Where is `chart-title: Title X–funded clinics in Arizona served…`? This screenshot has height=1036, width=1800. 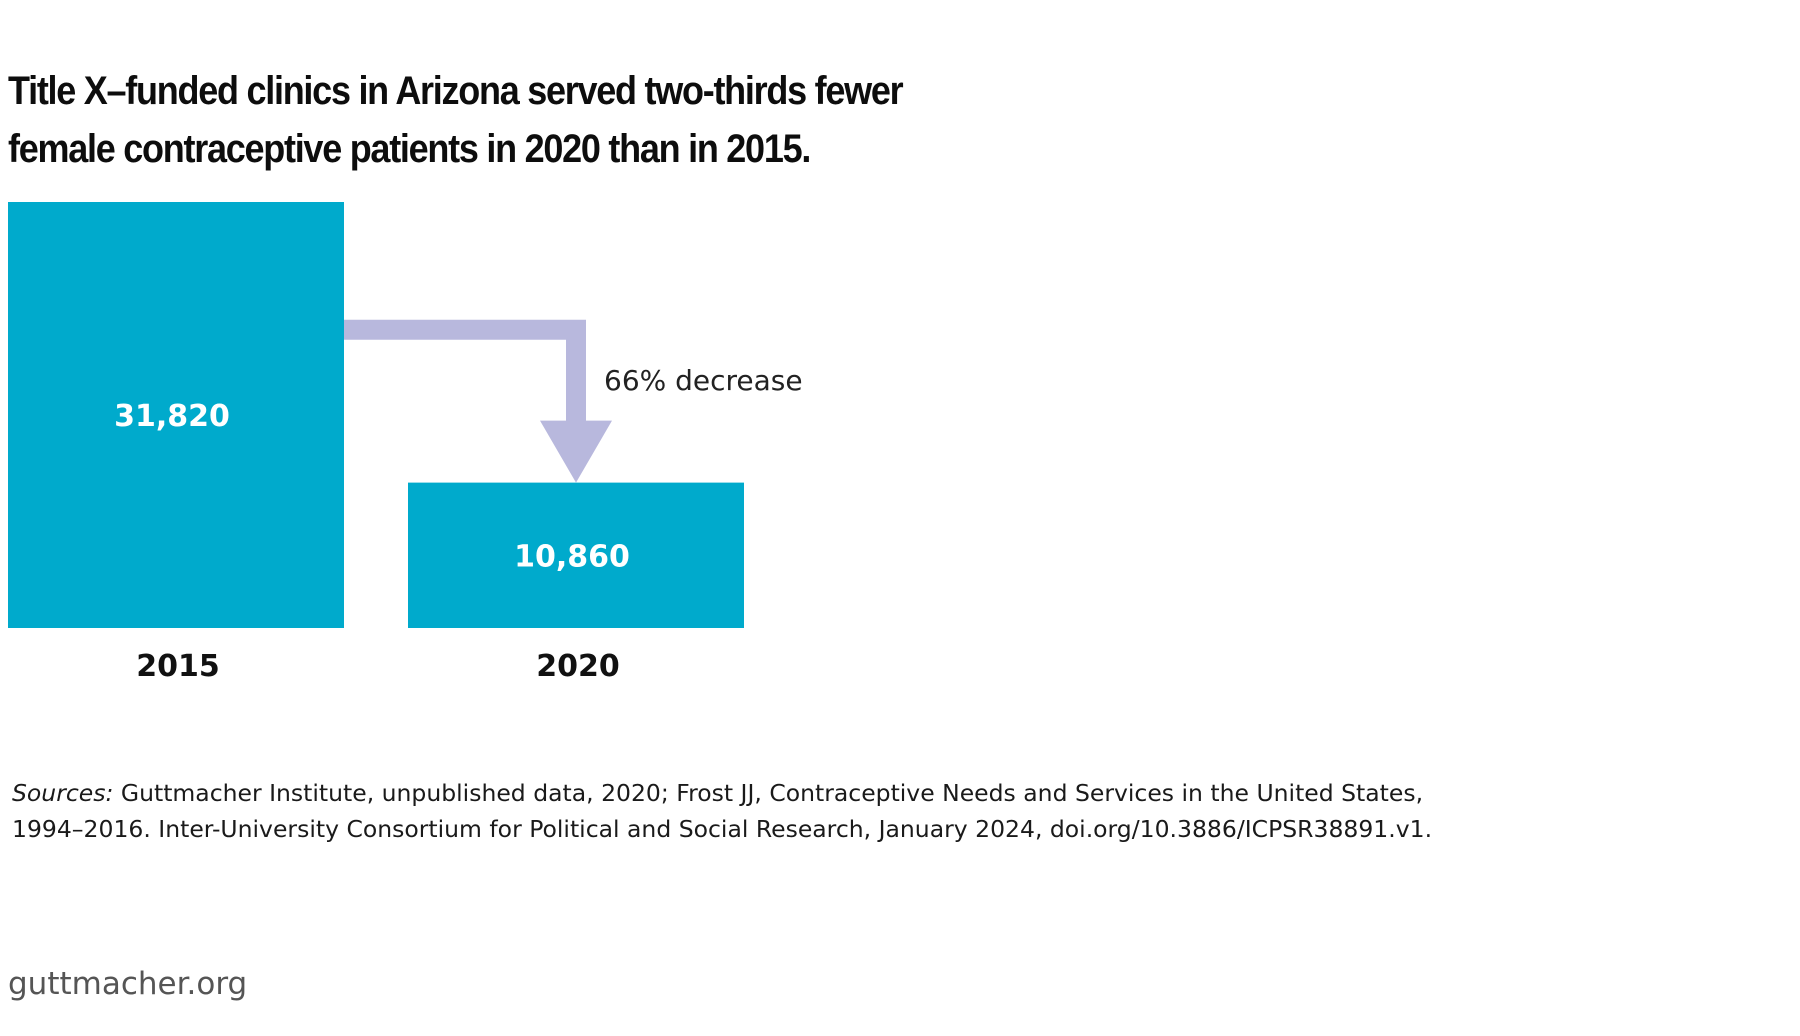
chart-title: Title X–funded clinics in Arizona served… is located at coordinates (456, 120).